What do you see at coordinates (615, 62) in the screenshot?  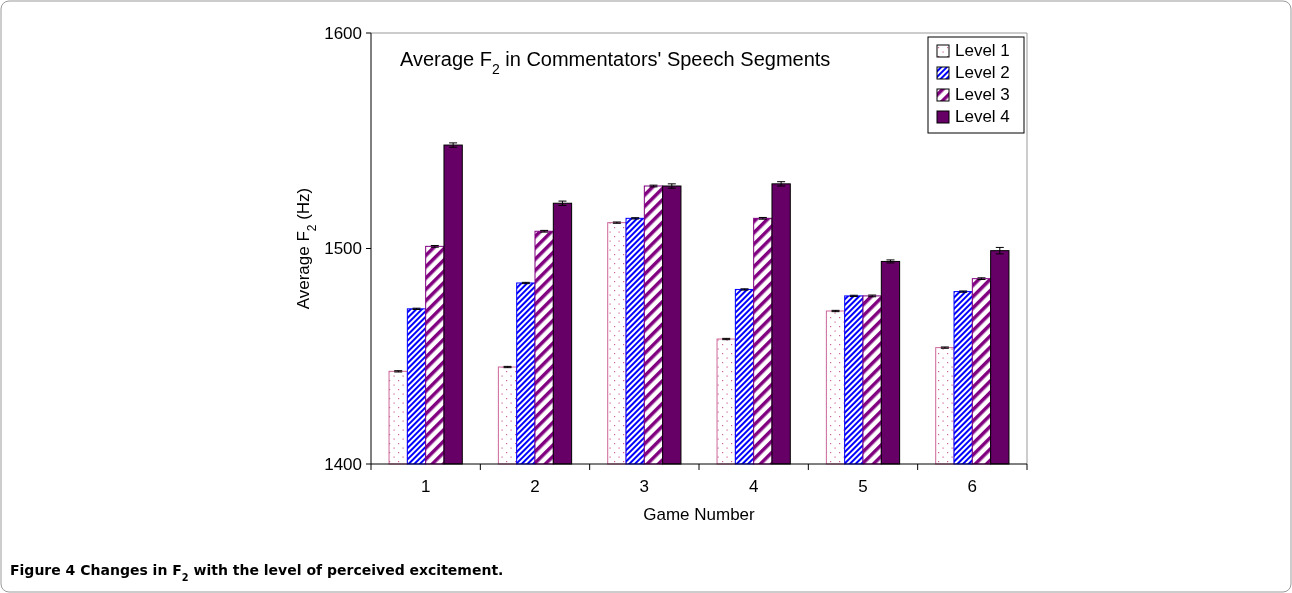 I see `text: Average F$_{2}$ in Commentators' Speech Segments` at bounding box center [615, 62].